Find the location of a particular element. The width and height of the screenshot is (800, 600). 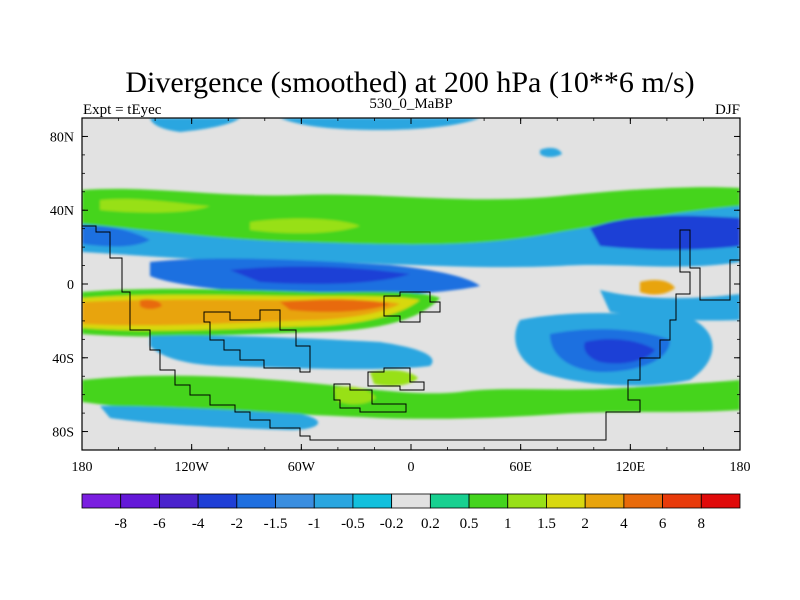

colorbar-label: -8 is located at coordinates (120, 524).